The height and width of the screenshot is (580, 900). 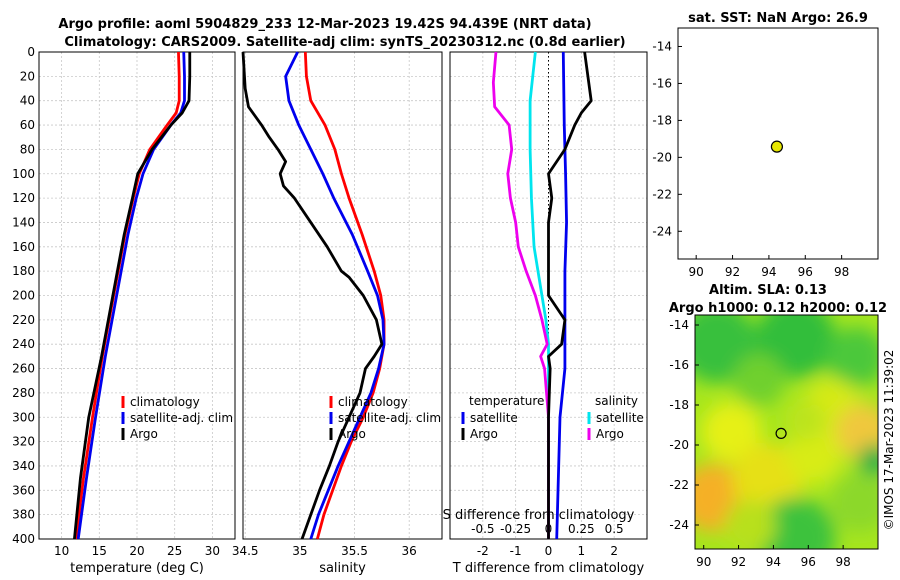 I want to click on x-tick-label: 10, so click(x=61, y=551).